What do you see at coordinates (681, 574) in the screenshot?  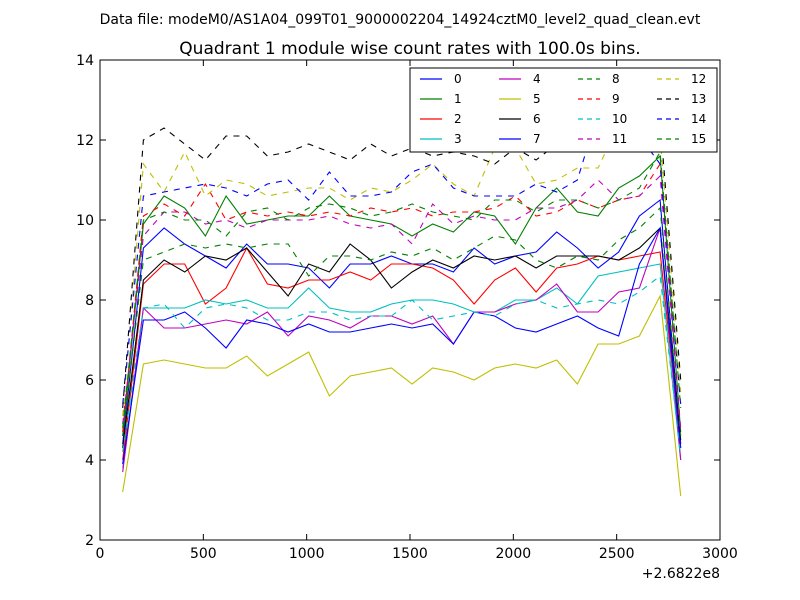 I see `x-axis-offset-label: +2.6822e8` at bounding box center [681, 574].